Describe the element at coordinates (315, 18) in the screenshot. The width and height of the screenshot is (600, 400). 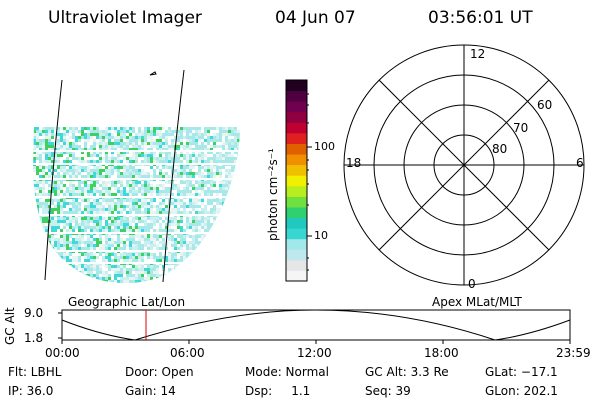
I see `date-label: 04 Jun 07` at that location.